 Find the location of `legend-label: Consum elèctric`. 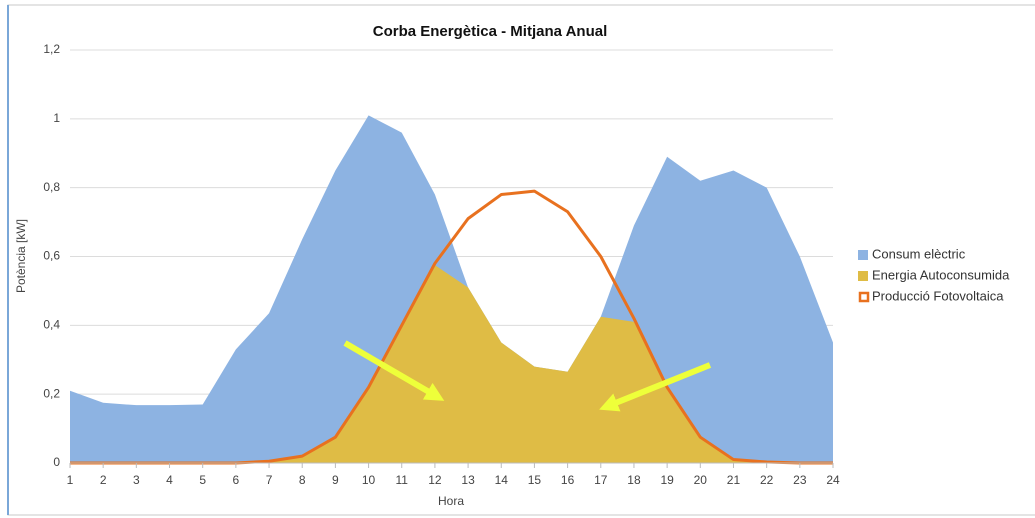

legend-label: Consum elèctric is located at coordinates (919, 253).